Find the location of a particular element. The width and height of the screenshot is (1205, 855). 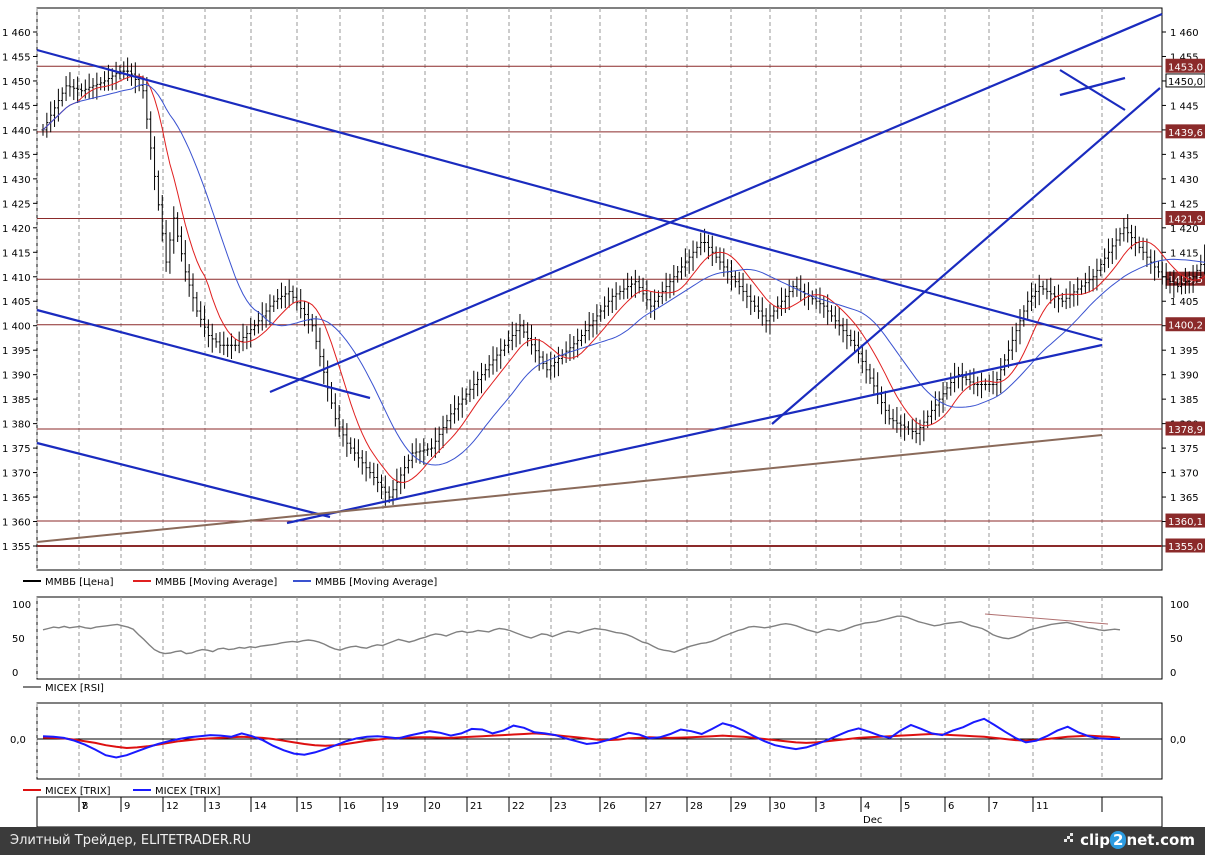

x-tick-label: 3 is located at coordinates (822, 806).